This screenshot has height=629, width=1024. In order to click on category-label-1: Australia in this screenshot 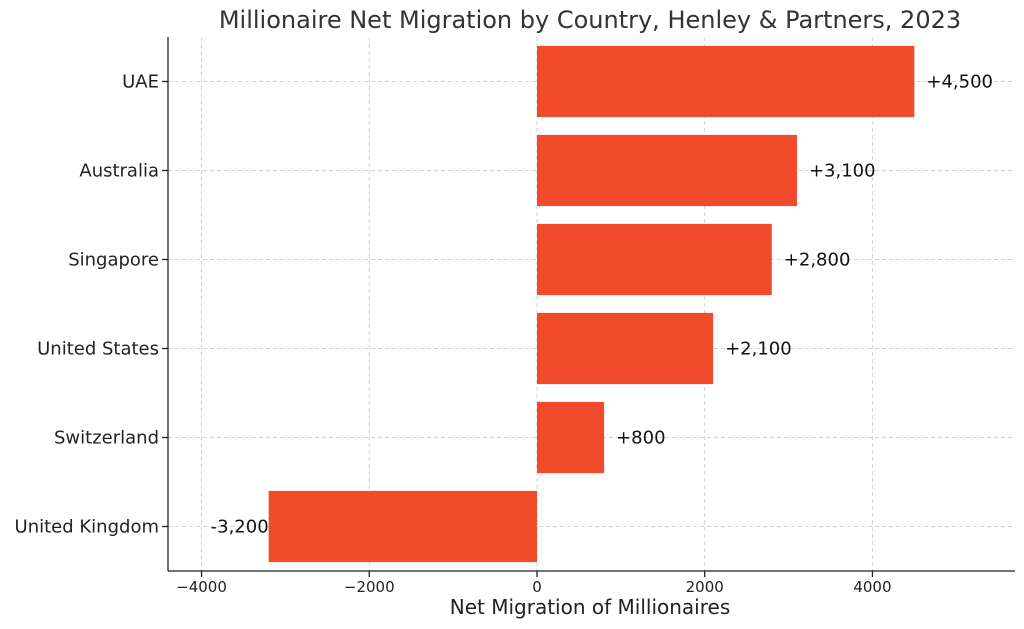, I will do `click(119, 171)`.